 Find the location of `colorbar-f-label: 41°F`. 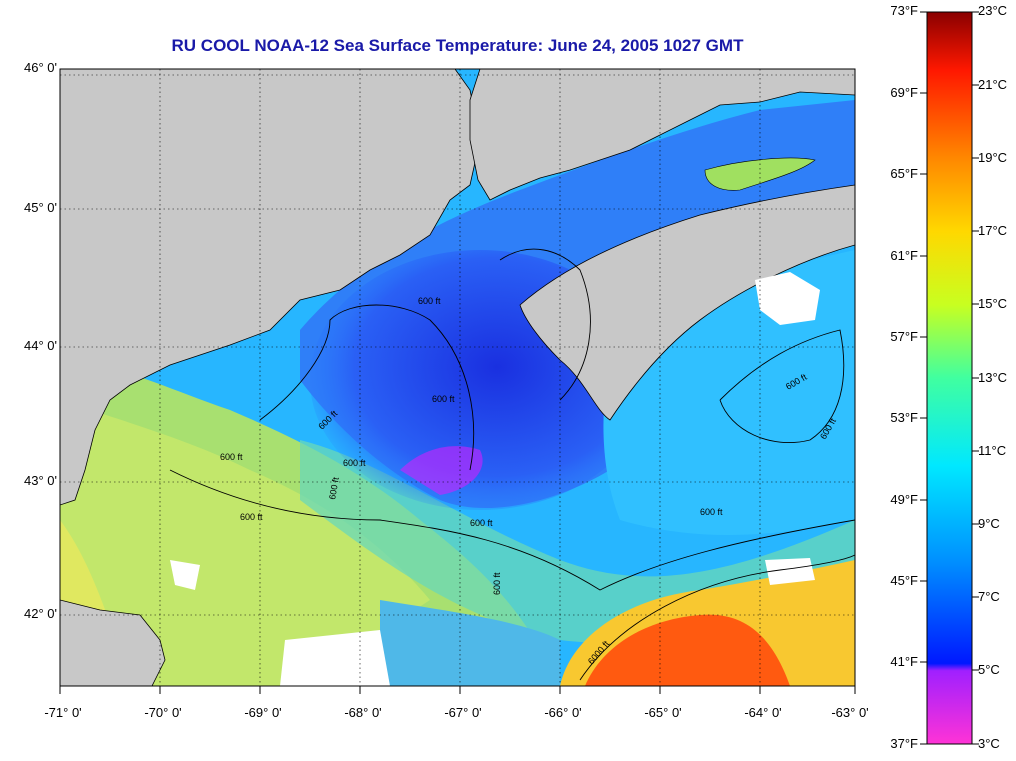

colorbar-f-label: 41°F is located at coordinates (904, 661).